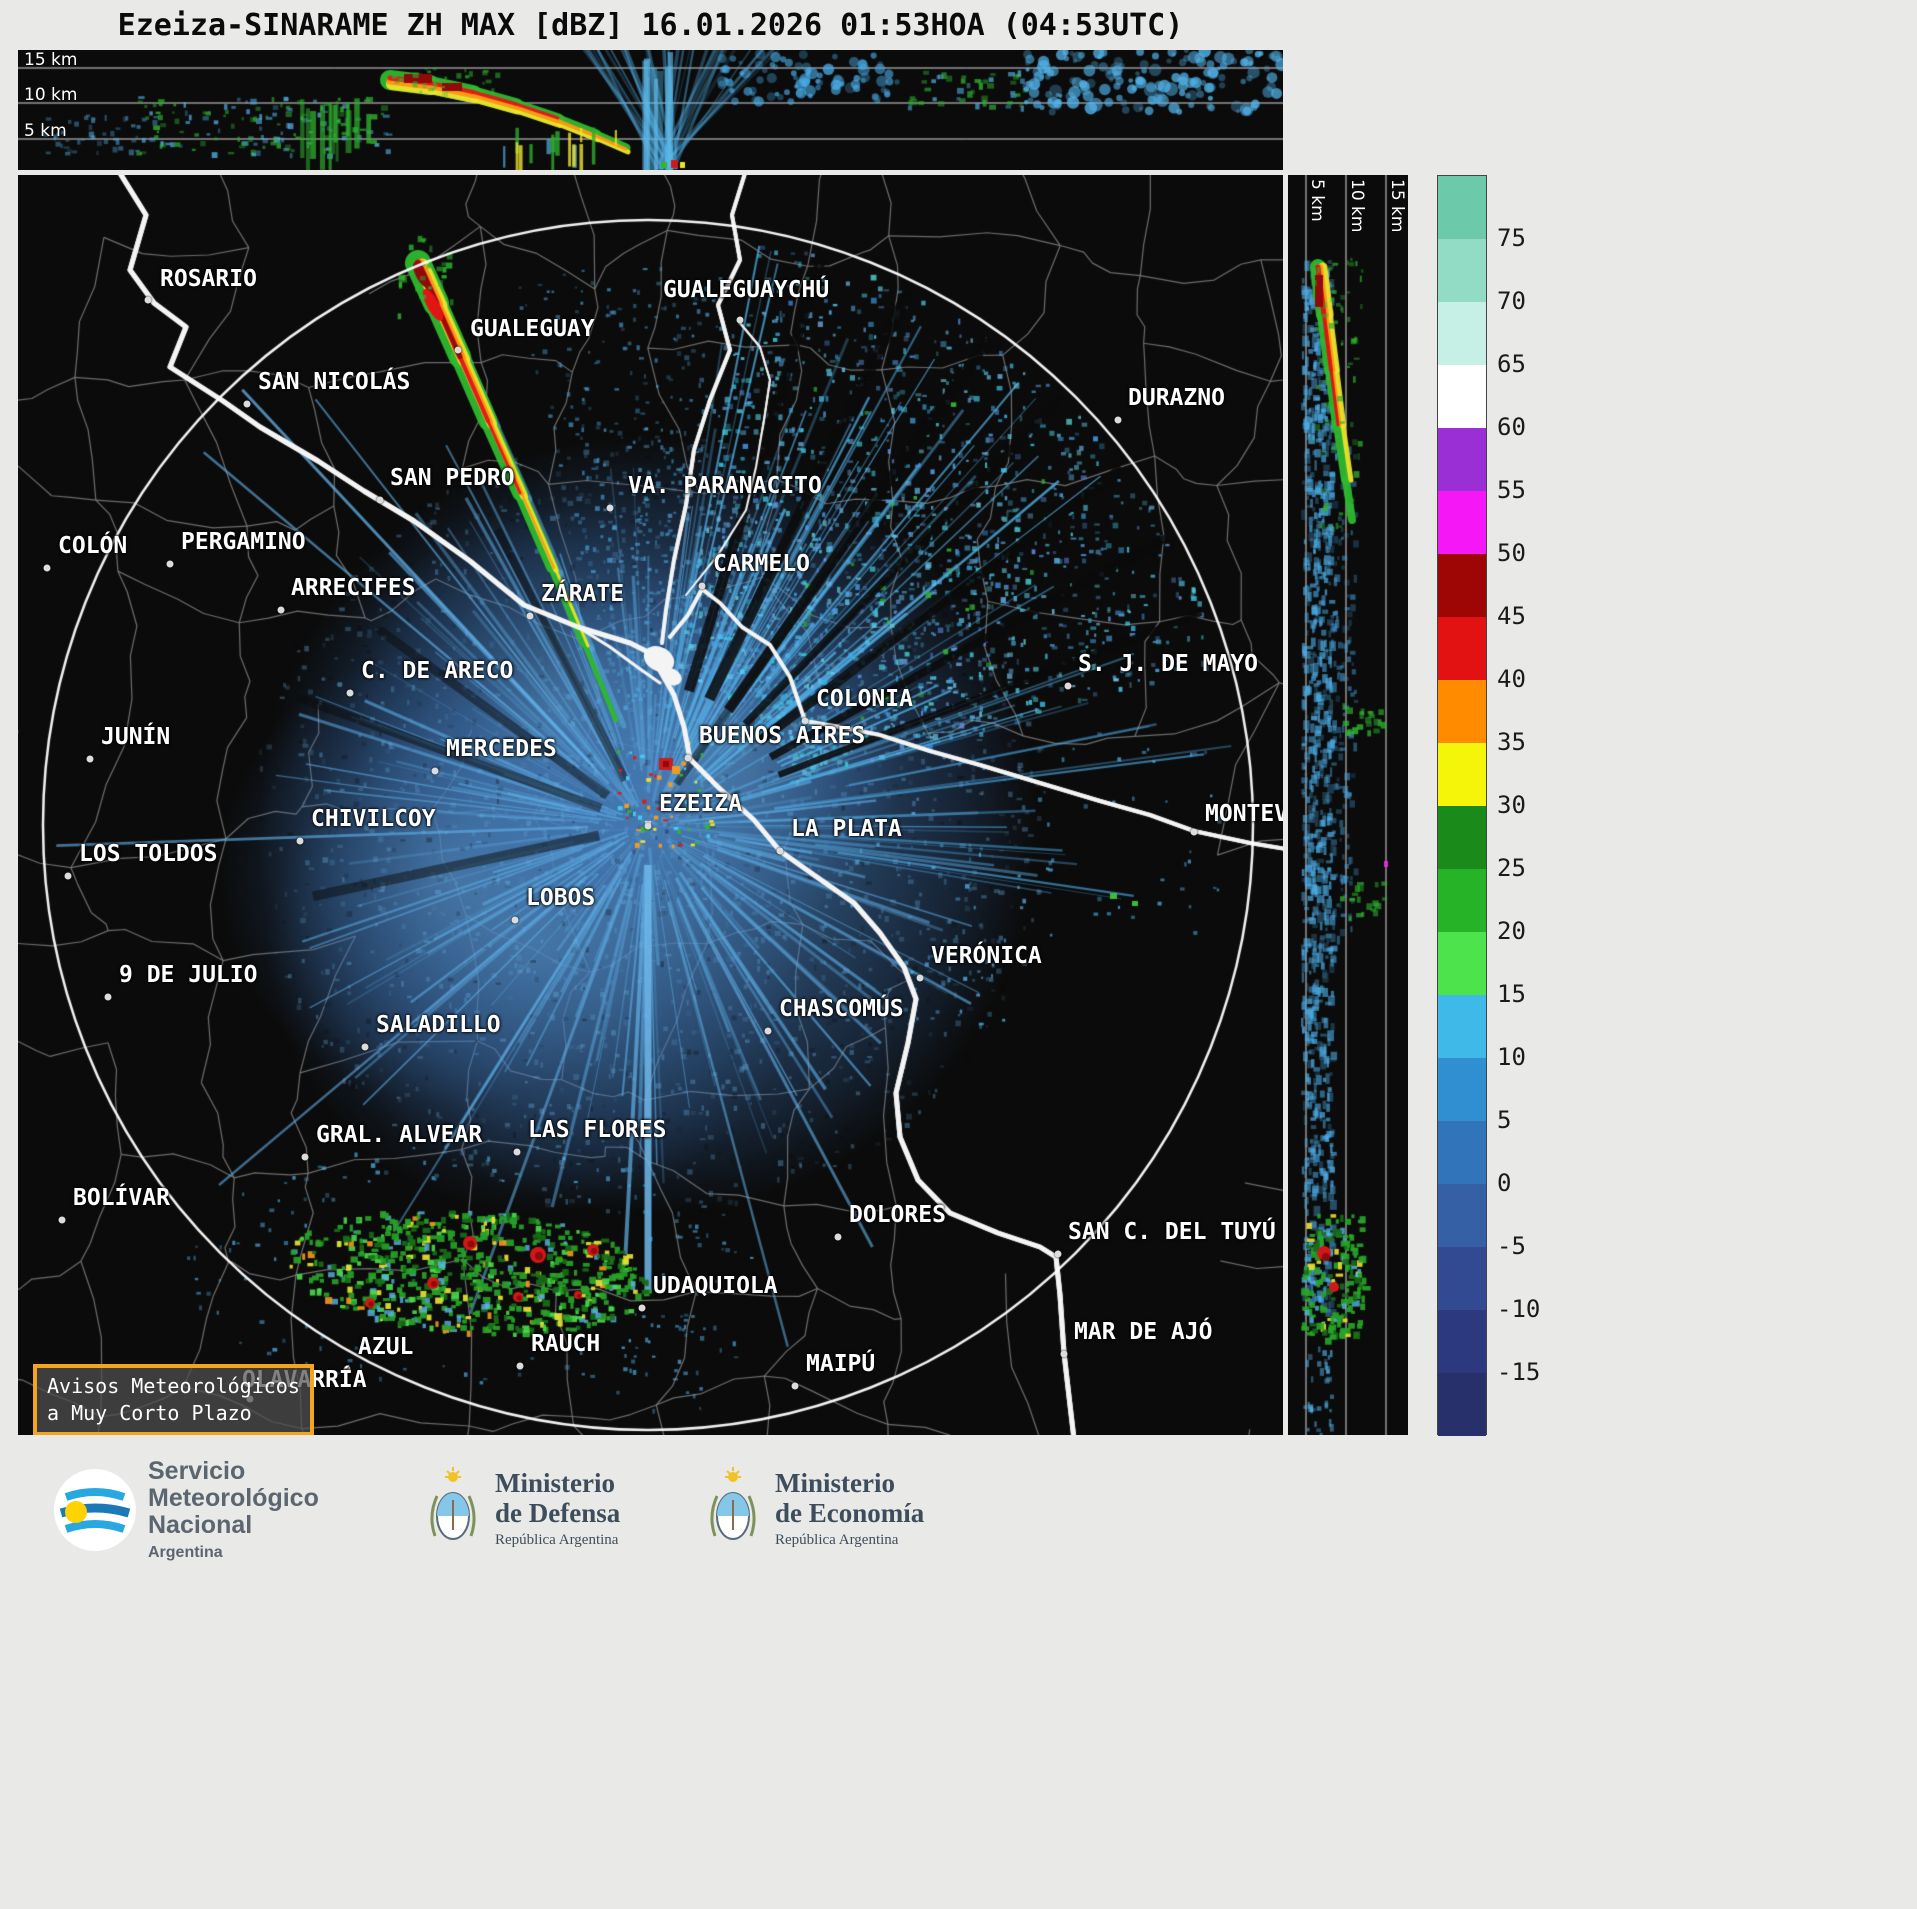  Describe the element at coordinates (1176, 398) in the screenshot. I see `city-label: DURAZNO` at that location.